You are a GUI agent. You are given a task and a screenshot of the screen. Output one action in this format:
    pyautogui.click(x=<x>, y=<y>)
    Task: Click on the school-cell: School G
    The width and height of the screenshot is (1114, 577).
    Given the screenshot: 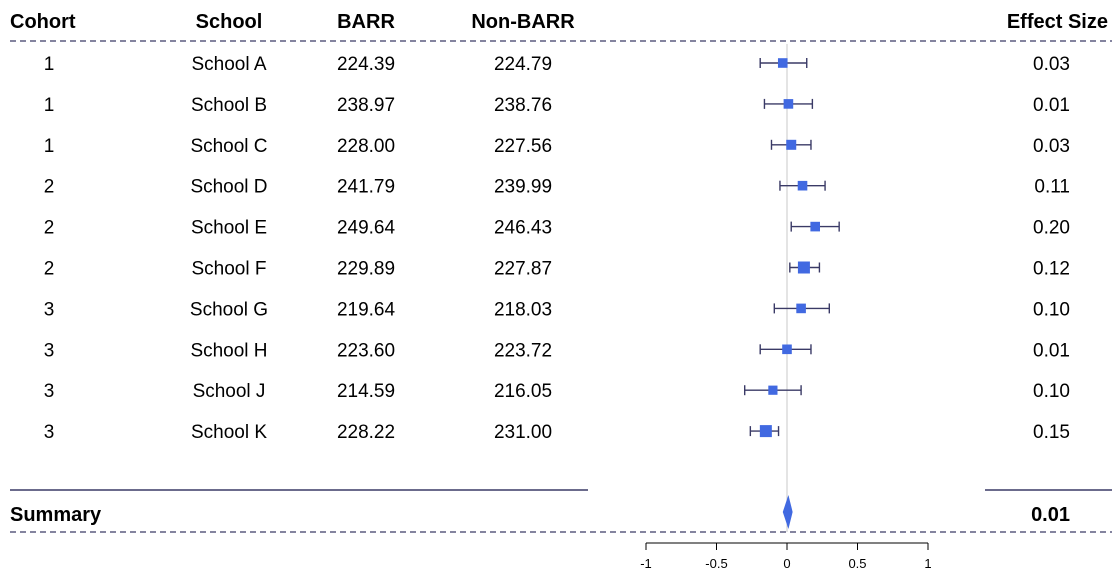 What is the action you would take?
    pyautogui.click(x=229, y=309)
    